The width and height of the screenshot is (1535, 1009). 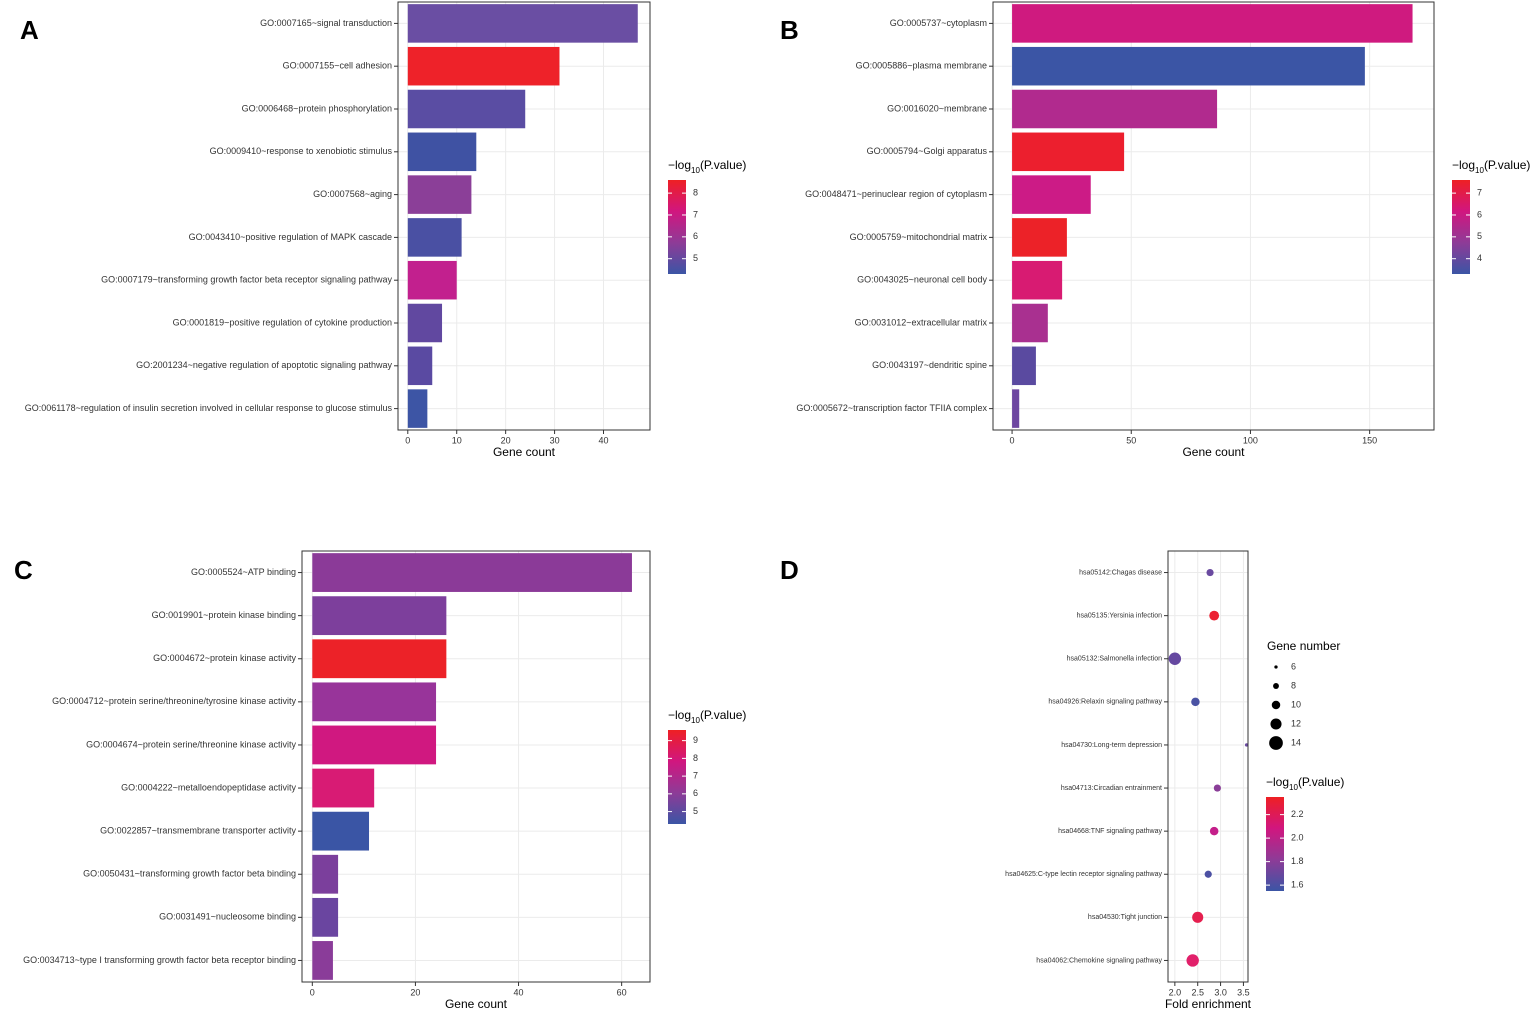 I want to click on y-tick-label: GO:0005759~mitochondrial matrix, so click(x=919, y=237).